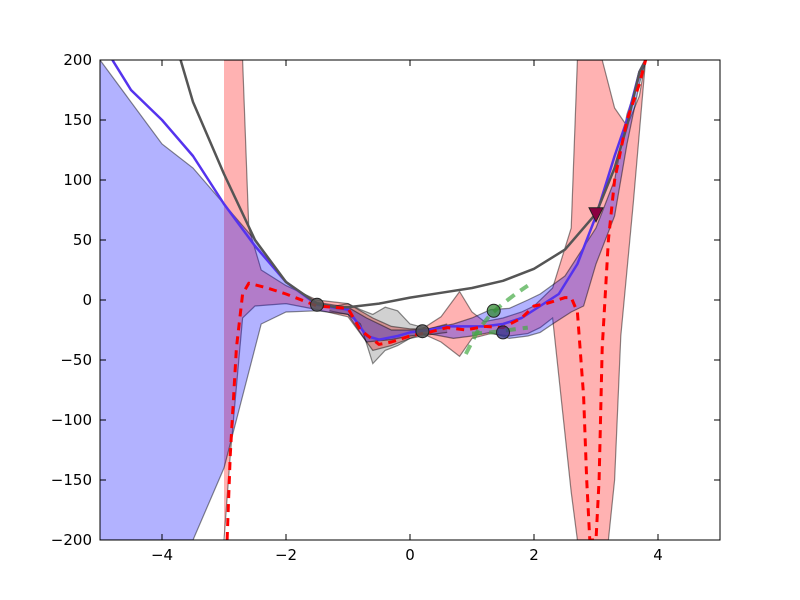 The height and width of the screenshot is (600, 800). I want to click on x-tick-label: 4, so click(658, 555).